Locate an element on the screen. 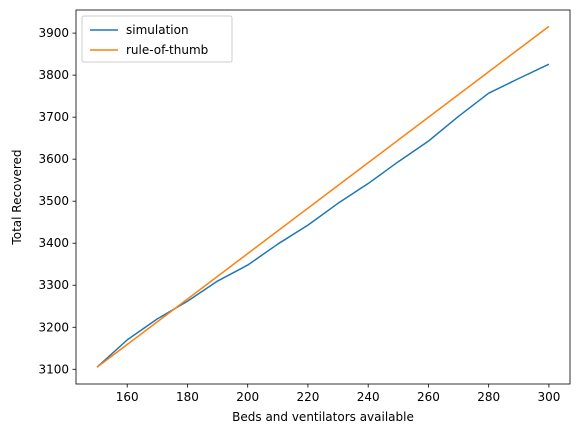  y-tick-label: 3800 is located at coordinates (53, 75).